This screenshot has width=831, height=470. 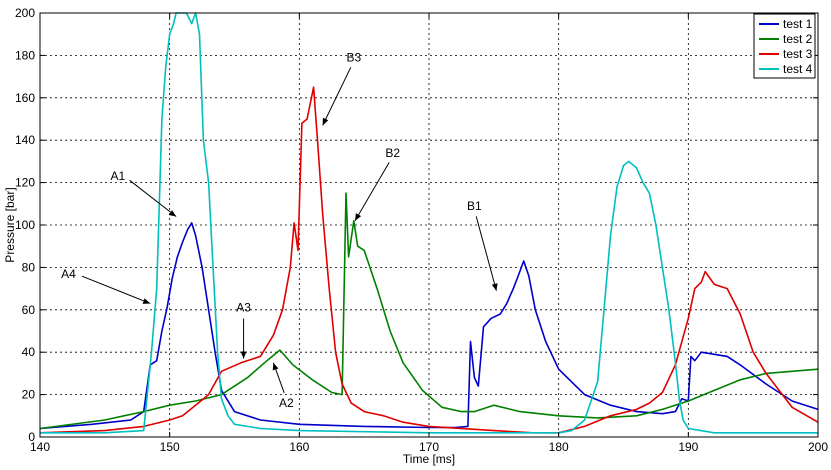 I want to click on y-tick-label: 200, so click(x=25, y=13).